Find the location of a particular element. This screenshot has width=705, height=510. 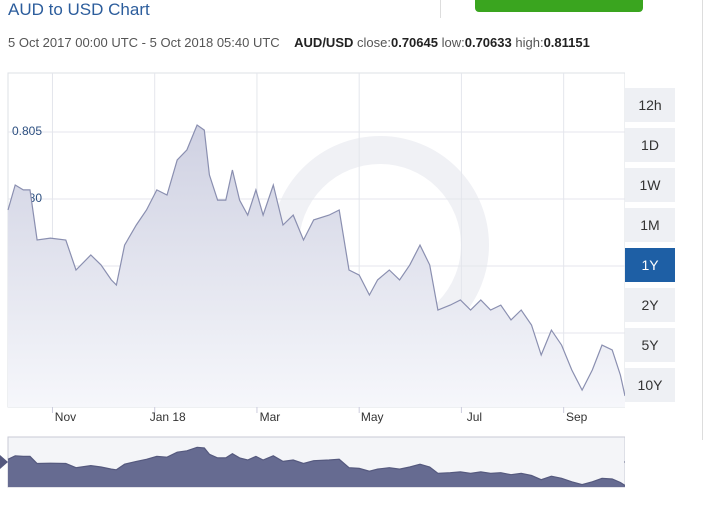

y-tick-label: 0.805 is located at coordinates (27, 131).